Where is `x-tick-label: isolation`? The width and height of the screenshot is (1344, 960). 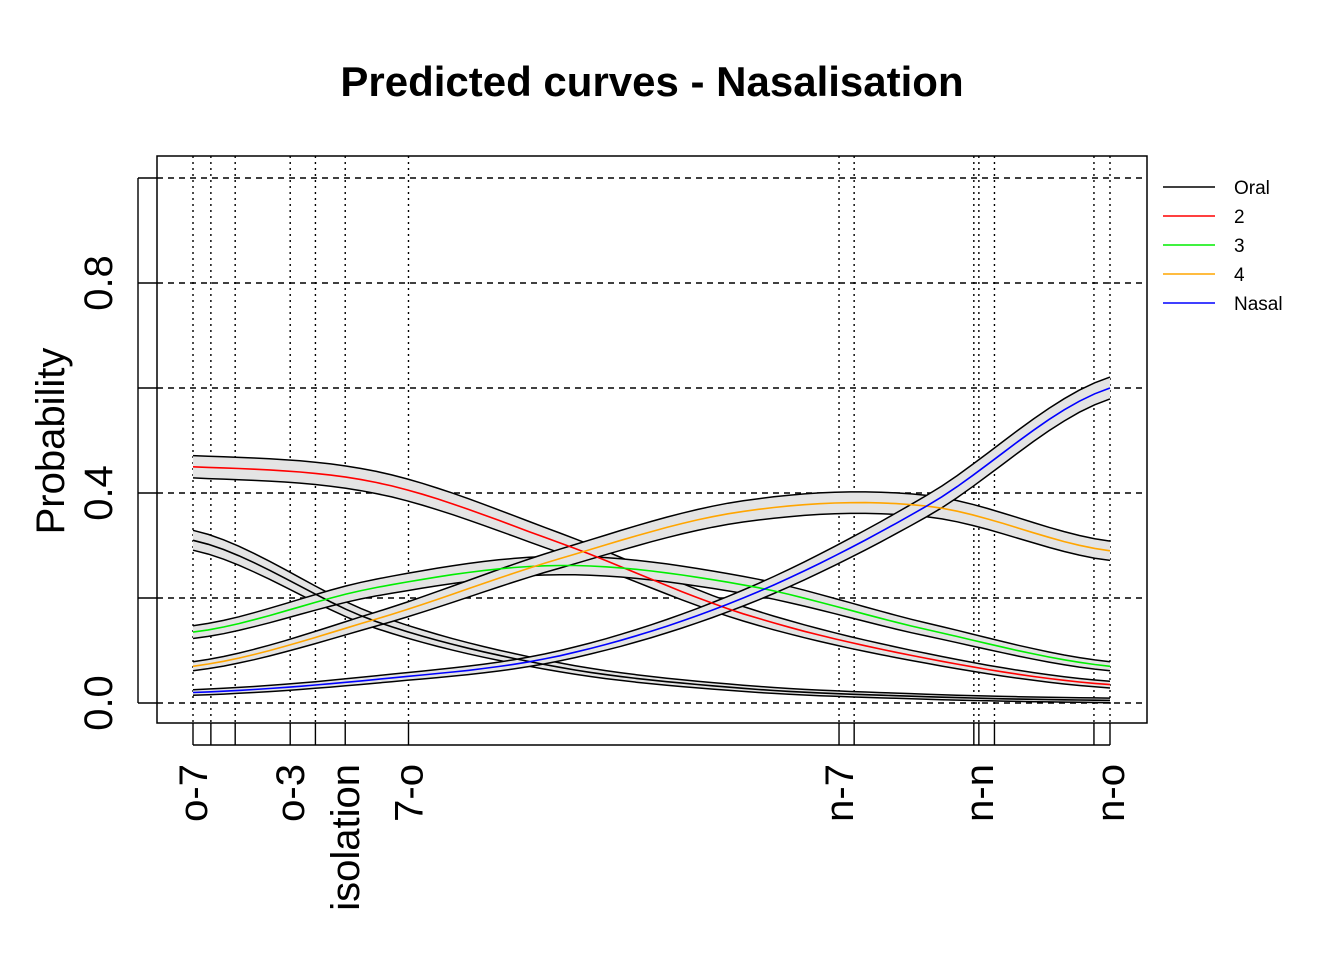 x-tick-label: isolation is located at coordinates (346, 837).